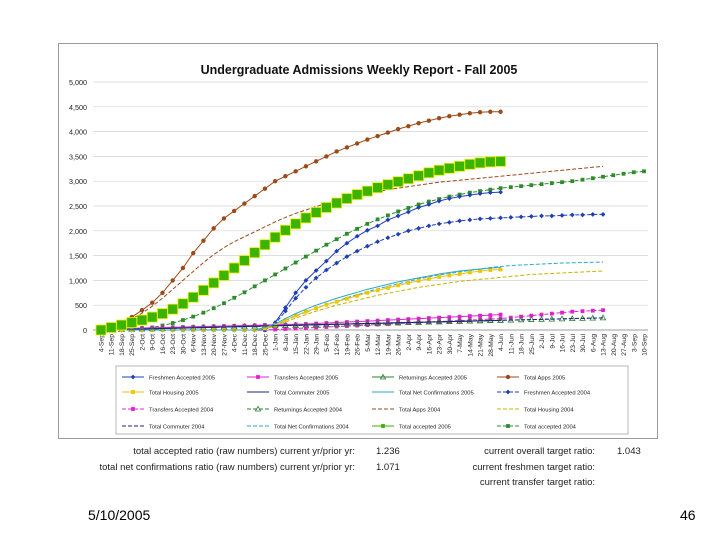 The image size is (720, 540). Describe the element at coordinates (181, 411) in the screenshot. I see `legend-label: Transfers Accepted 2004` at that location.